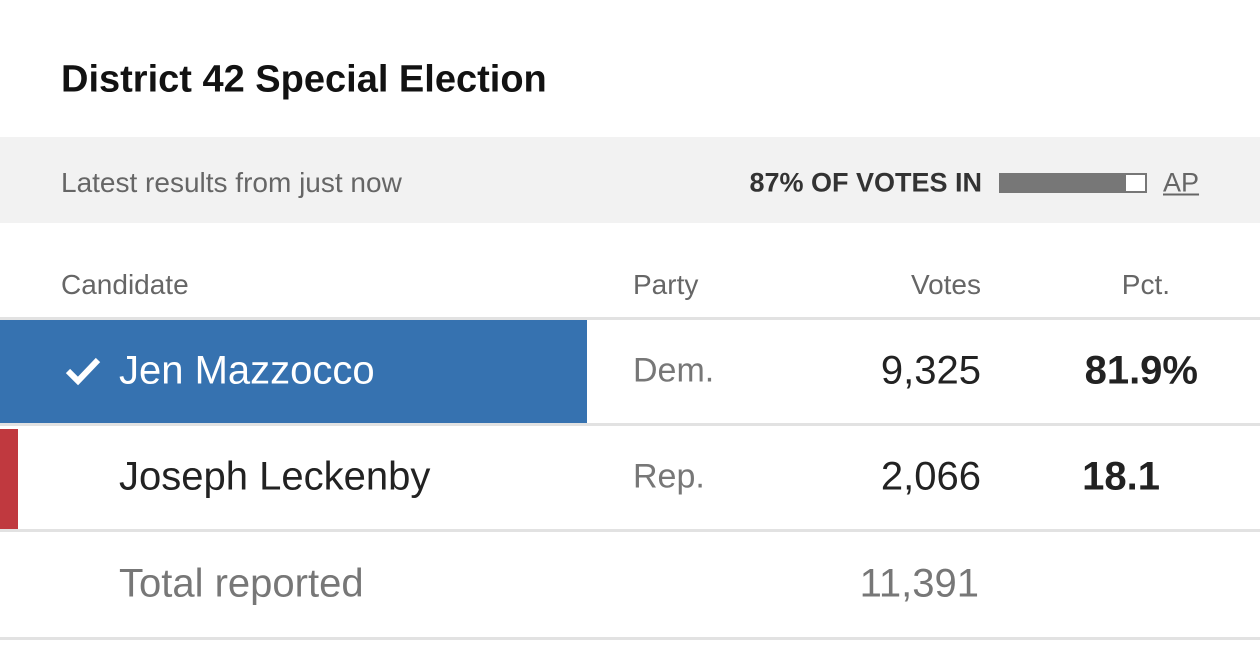 This screenshot has width=1260, height=658. What do you see at coordinates (919, 583) in the screenshot?
I see `total-votes: 11,391` at bounding box center [919, 583].